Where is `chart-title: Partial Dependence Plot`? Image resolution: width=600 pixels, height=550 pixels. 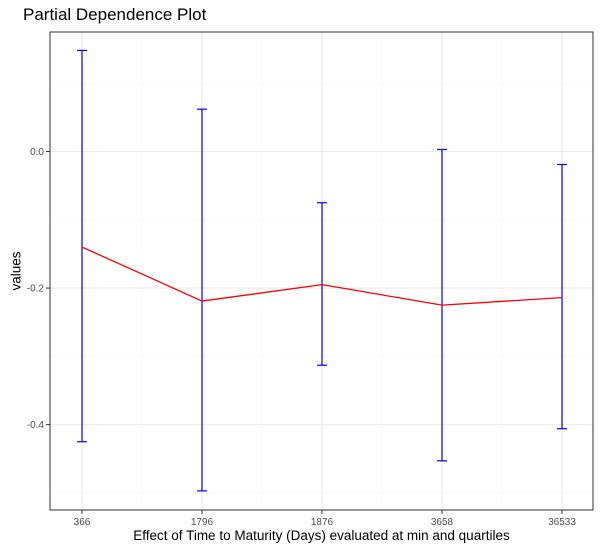
chart-title: Partial Dependence Plot is located at coordinates (115, 14).